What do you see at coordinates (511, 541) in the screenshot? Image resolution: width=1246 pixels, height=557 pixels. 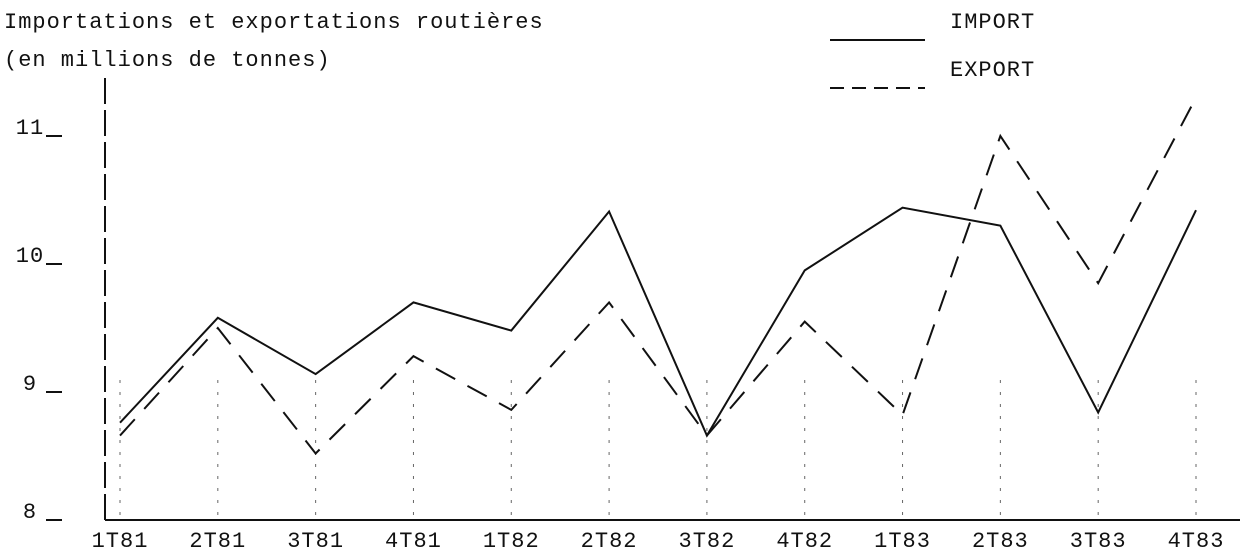 I see `x-tick-label: 1T82` at bounding box center [511, 541].